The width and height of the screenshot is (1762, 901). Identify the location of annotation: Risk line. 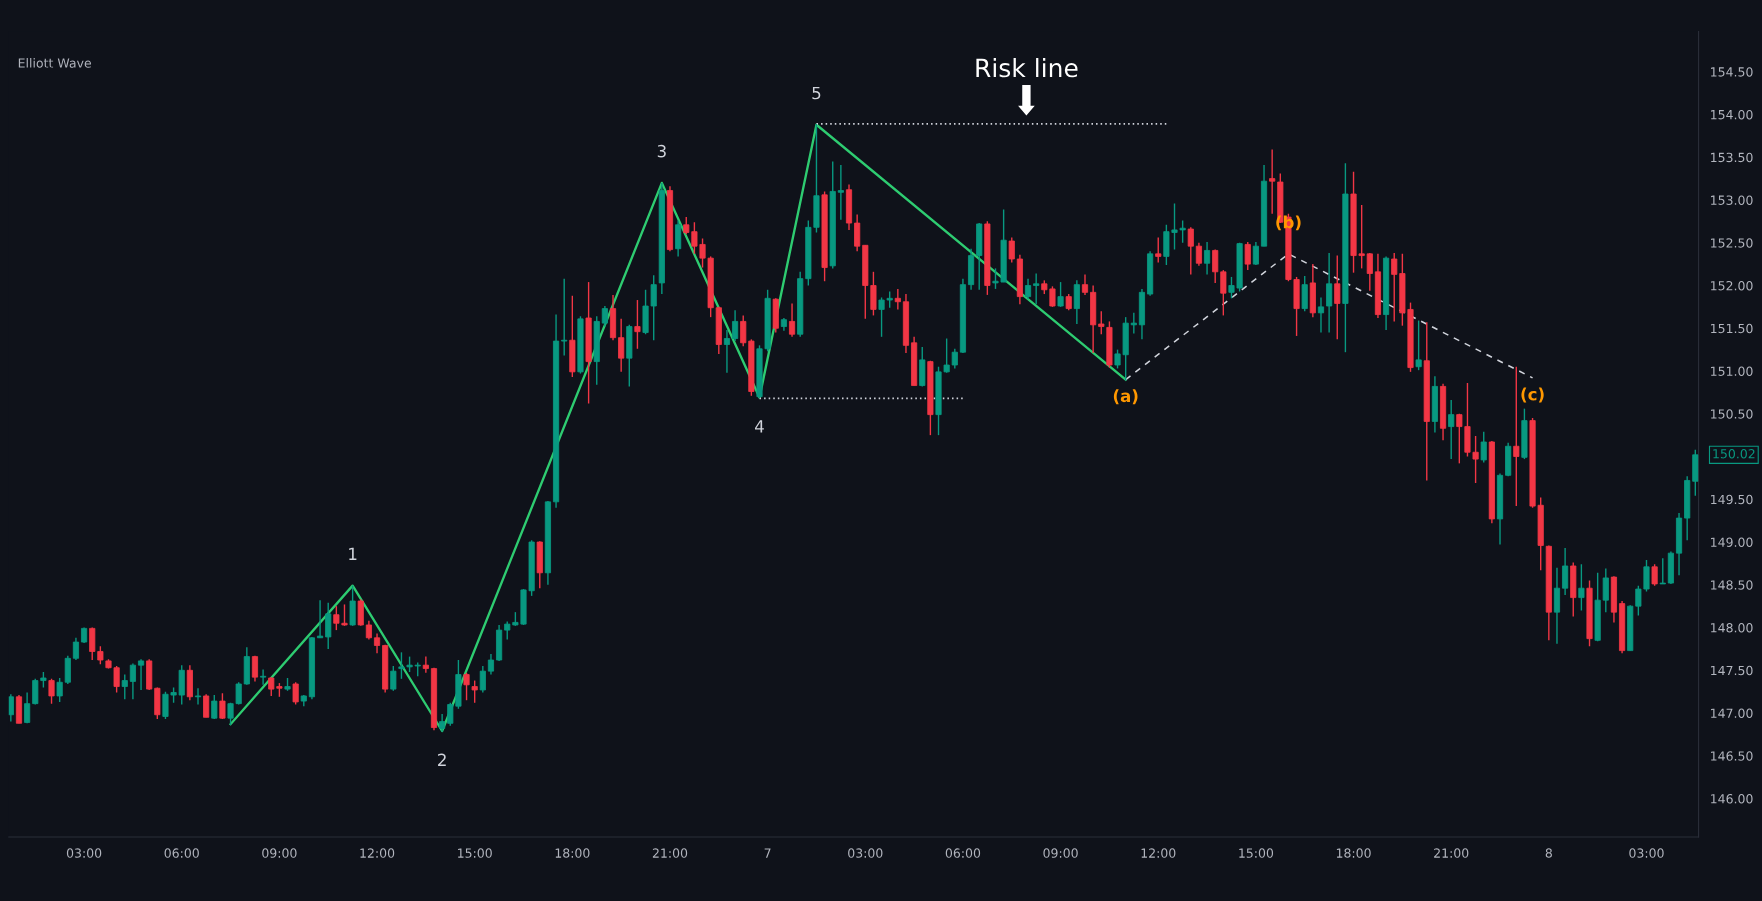
(1027, 68).